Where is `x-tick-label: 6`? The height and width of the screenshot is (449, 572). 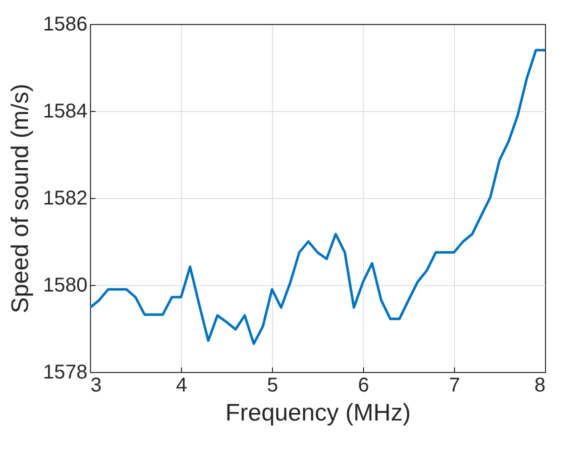 x-tick-label: 6 is located at coordinates (364, 385).